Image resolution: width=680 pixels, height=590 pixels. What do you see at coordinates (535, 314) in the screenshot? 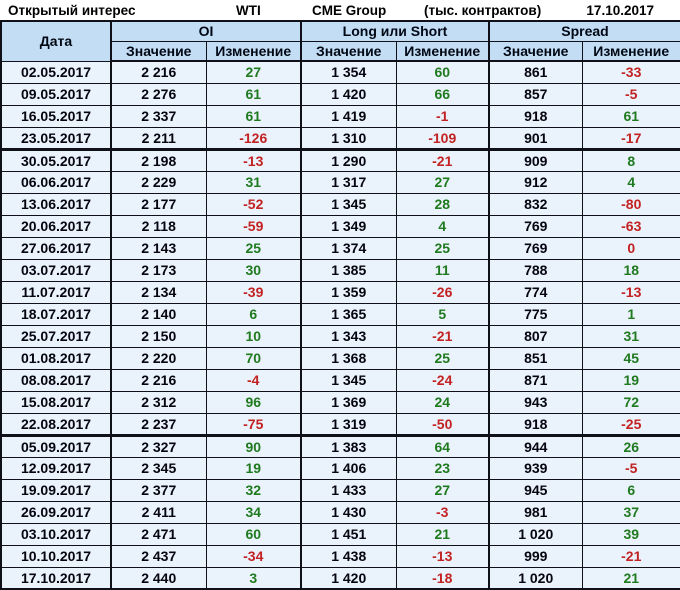
I see `spread-value-cell: 775` at bounding box center [535, 314].